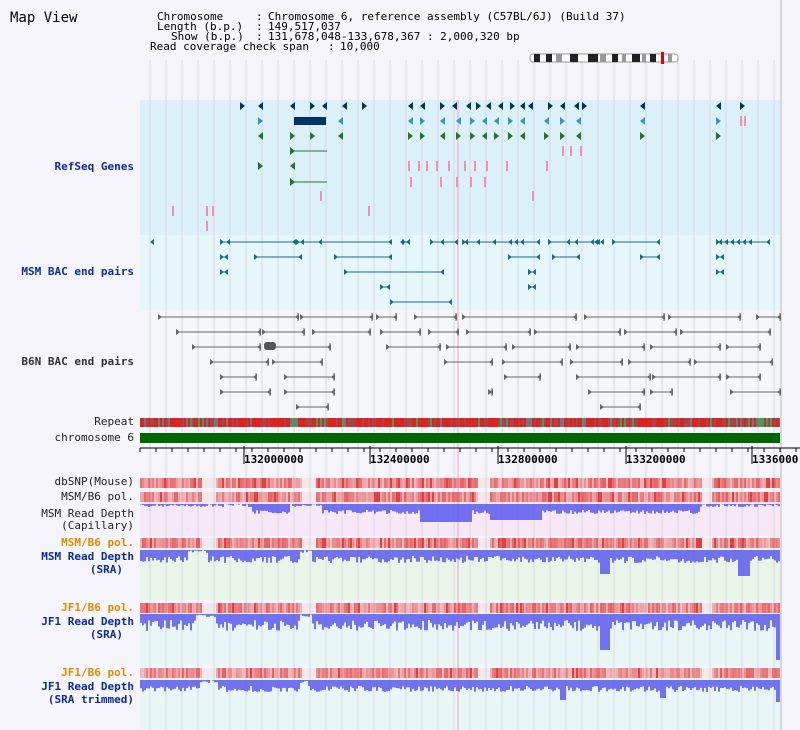 This screenshot has height=730, width=800. I want to click on track-label-jf1-b6-pol-2: JF1/B6 pol., so click(97, 672).